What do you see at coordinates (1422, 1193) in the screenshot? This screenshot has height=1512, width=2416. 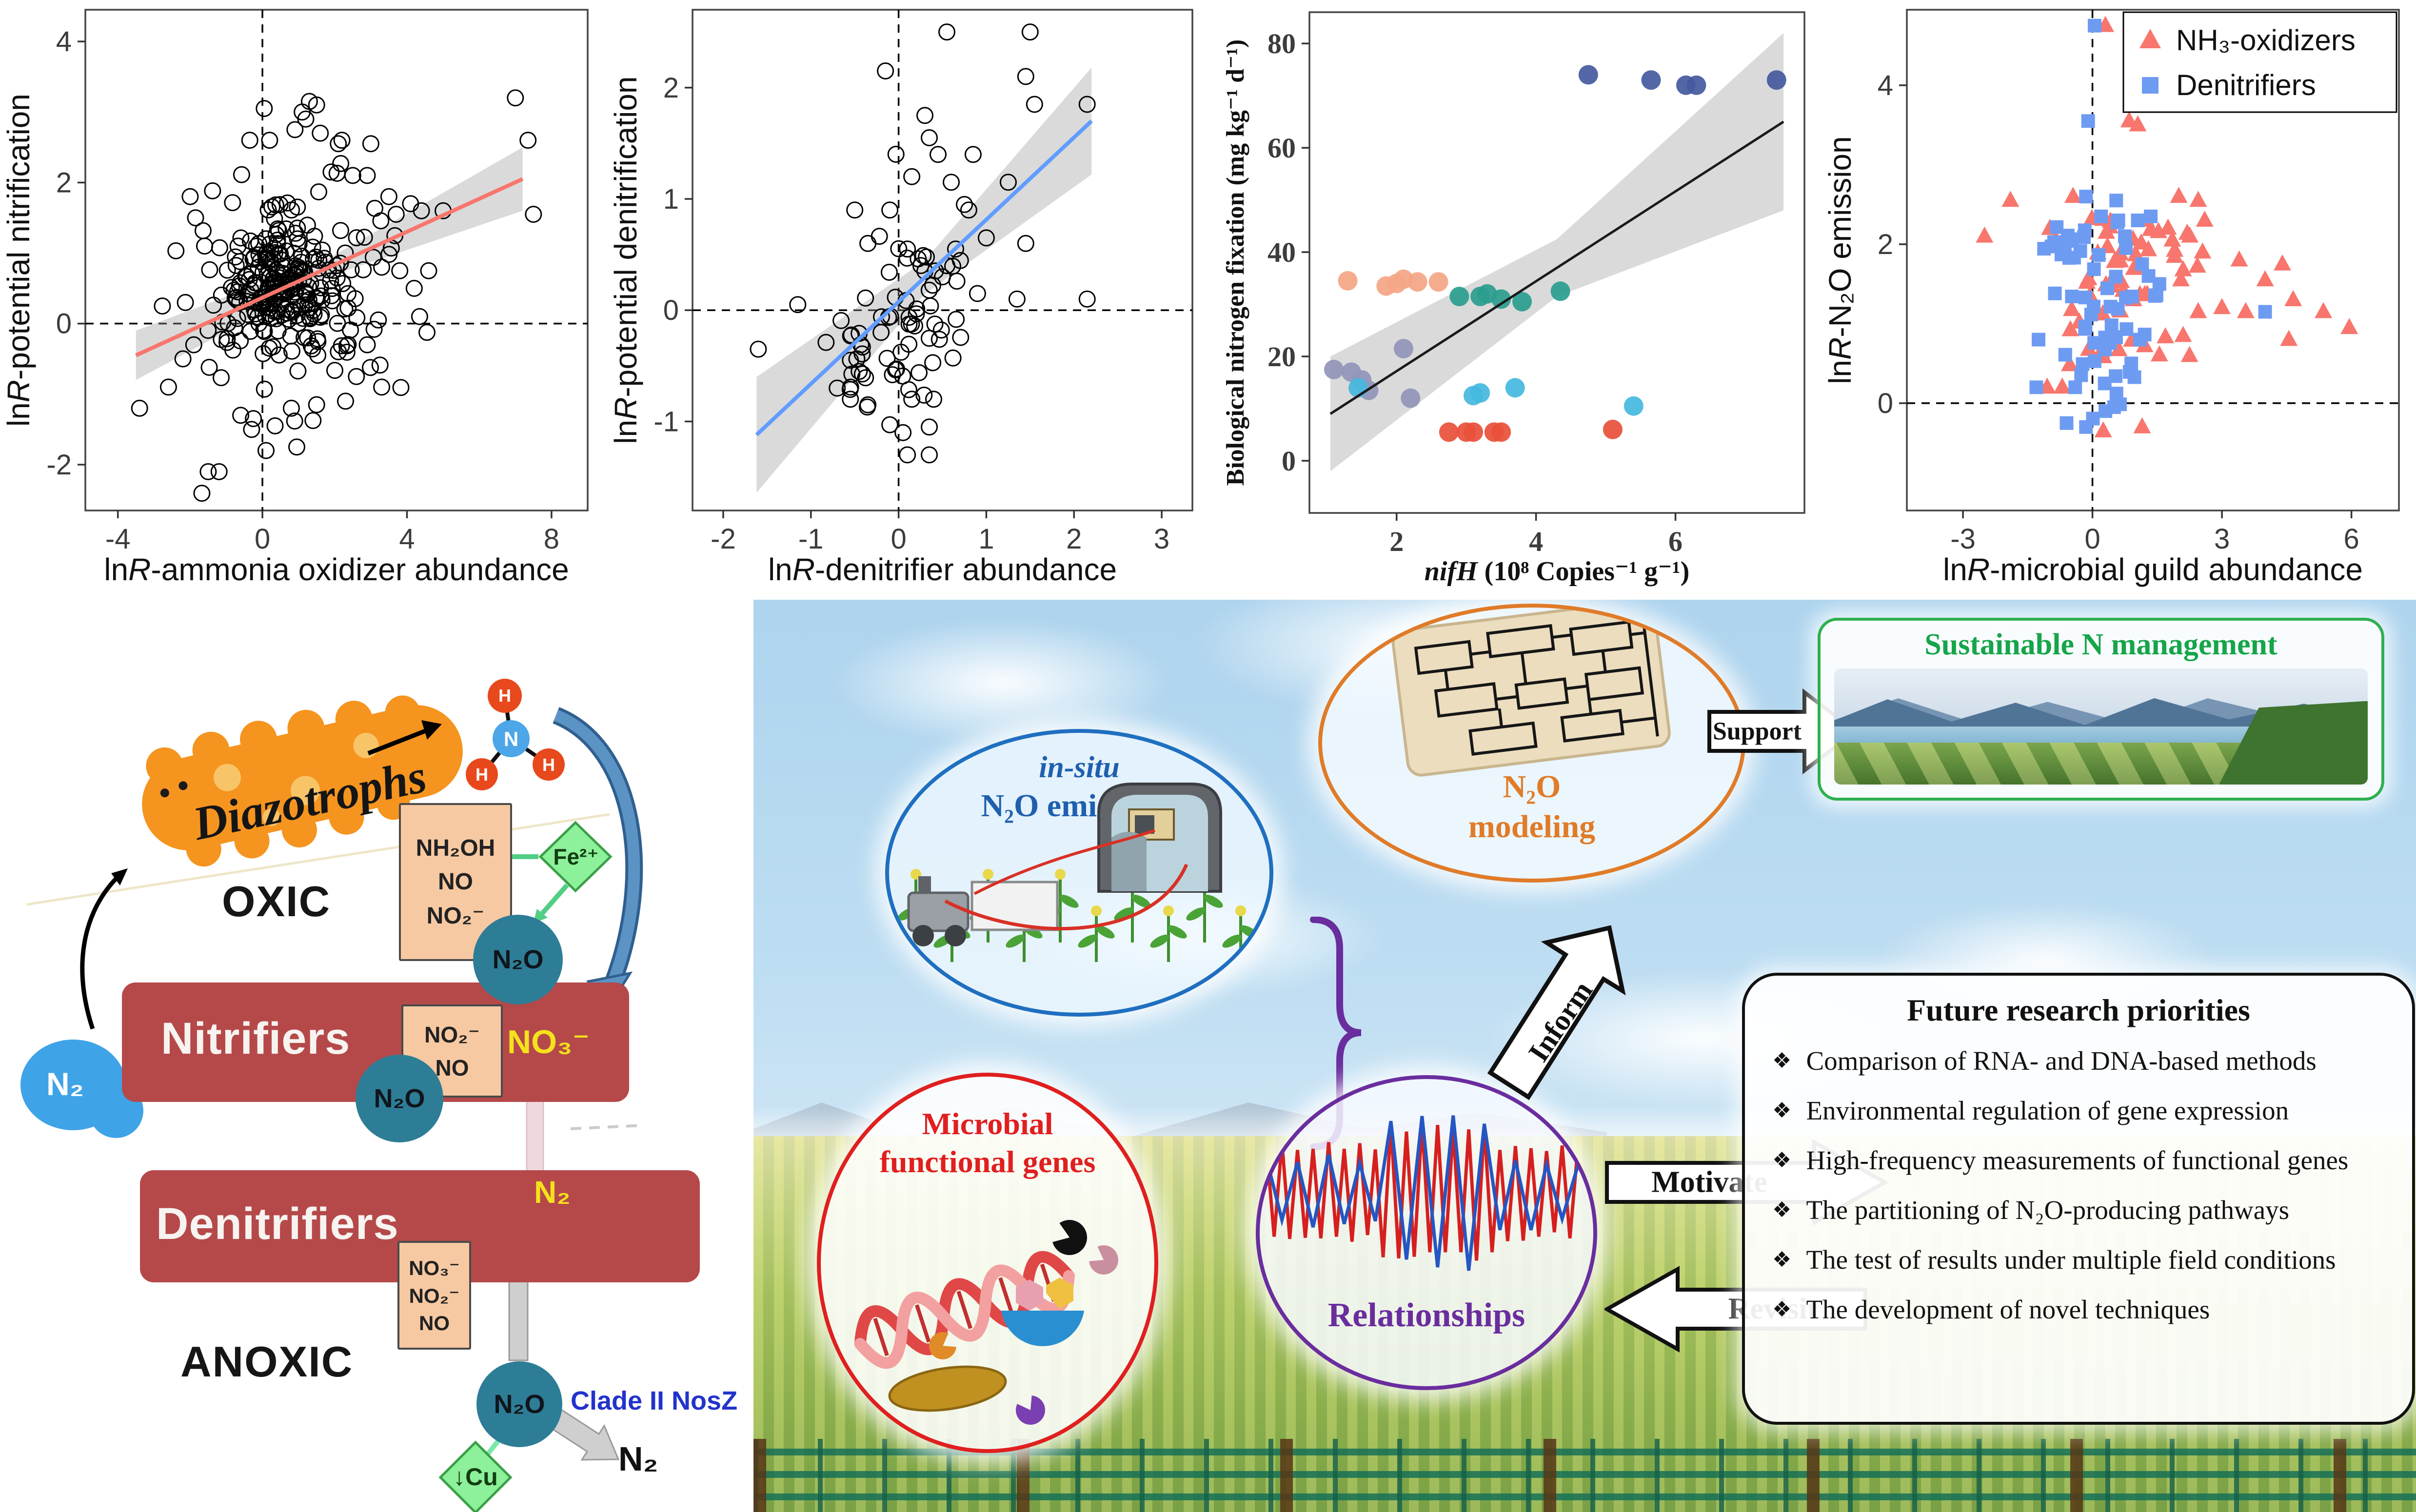 I see `relationships-waveform` at bounding box center [1422, 1193].